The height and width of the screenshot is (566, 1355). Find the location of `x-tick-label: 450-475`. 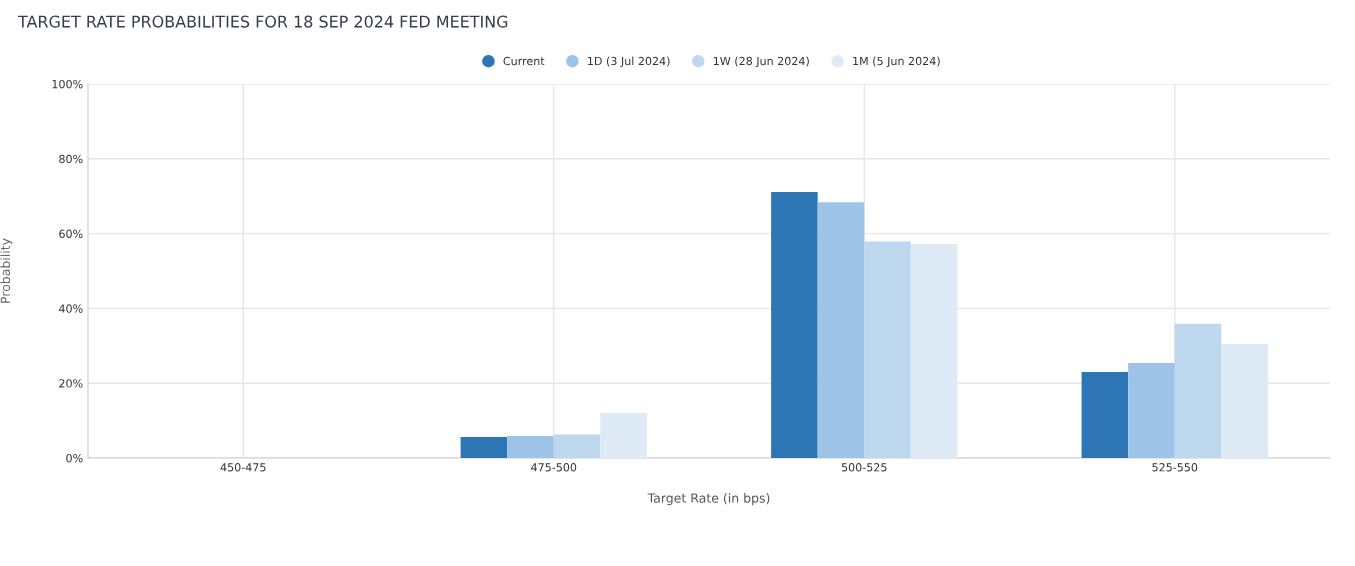

x-tick-label: 450-475 is located at coordinates (243, 467).